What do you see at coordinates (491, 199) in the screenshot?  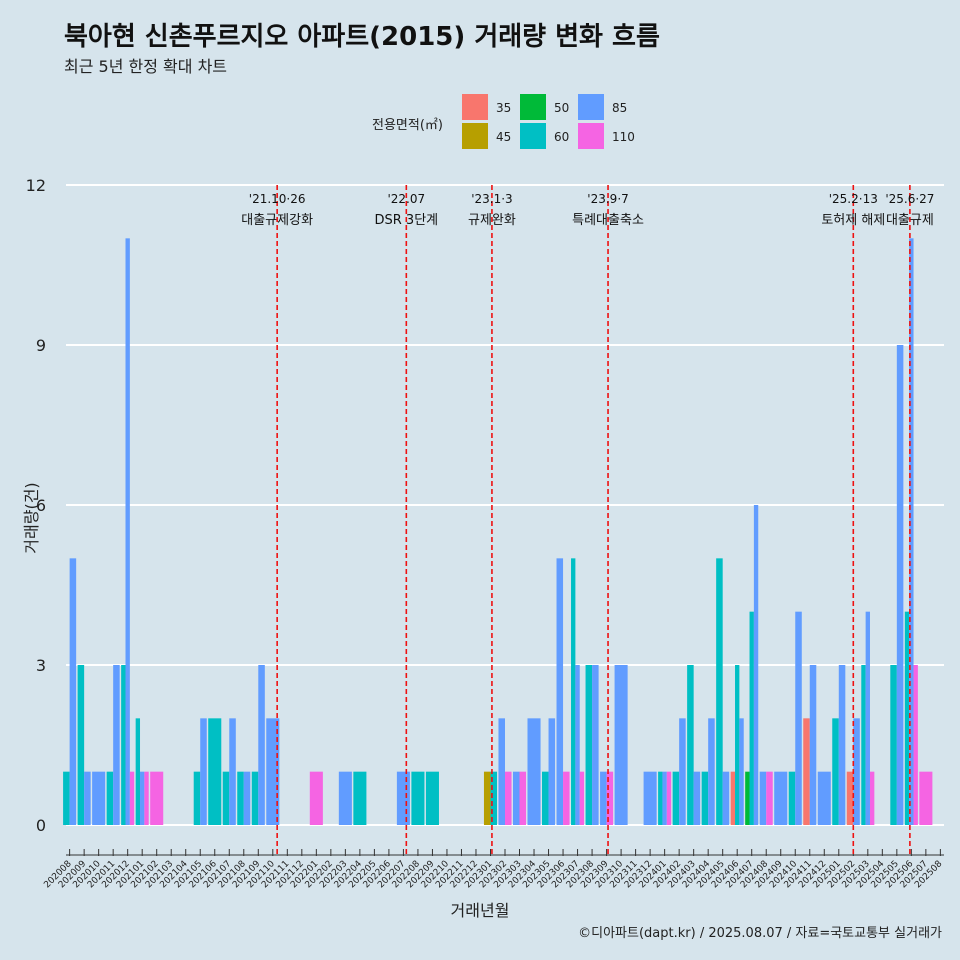 I see `event-date-label: '23.1·3` at bounding box center [491, 199].